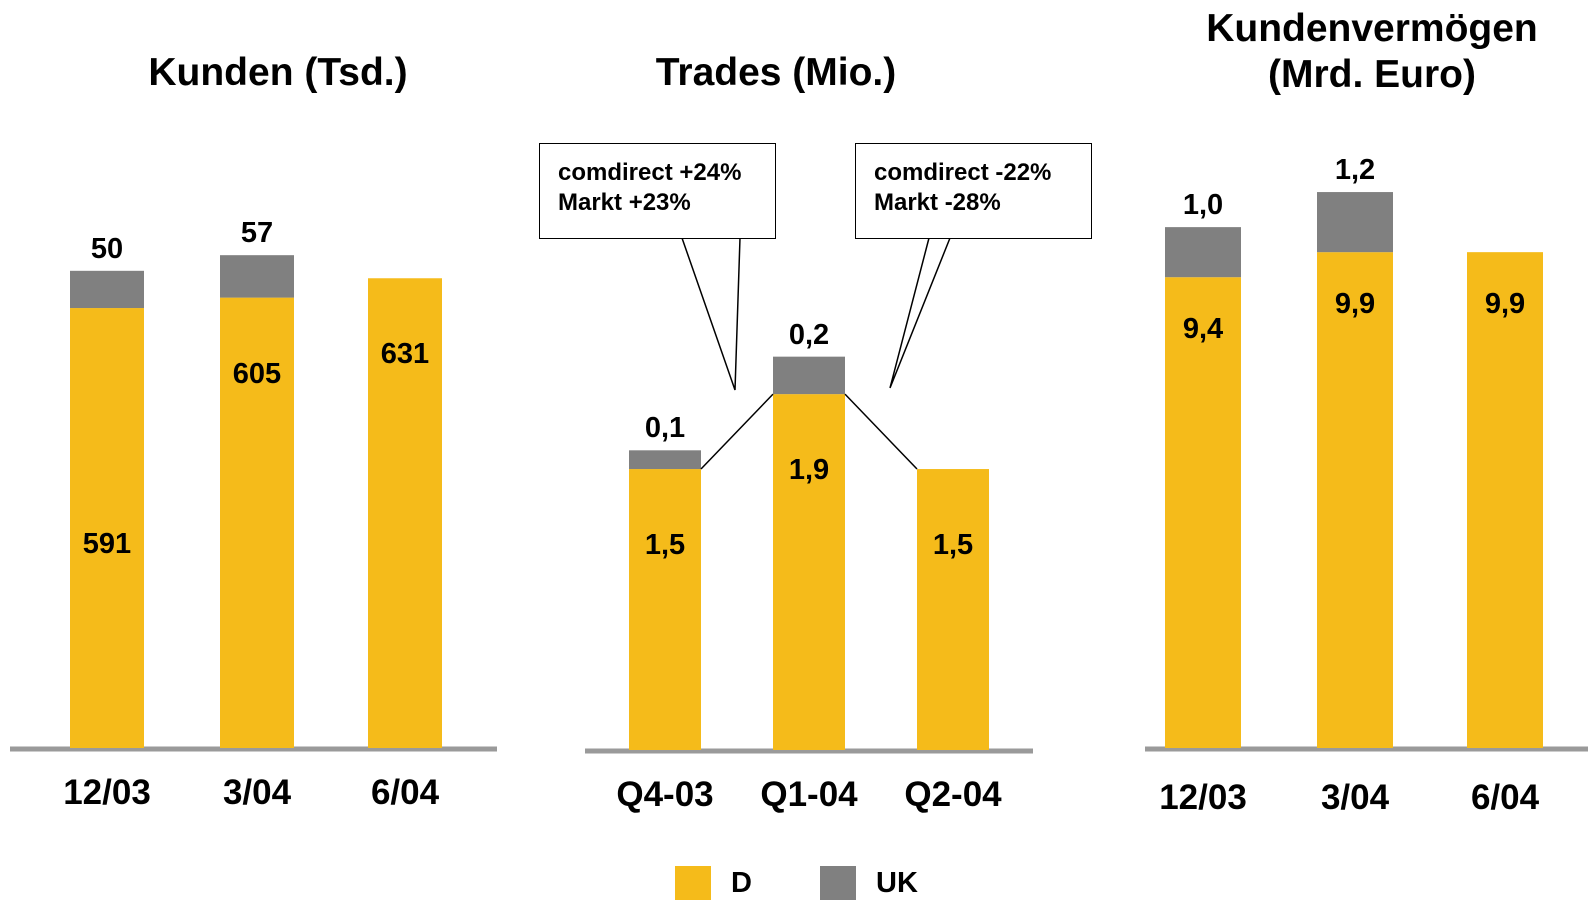 Image resolution: width=1588 pixels, height=912 pixels. Describe the element at coordinates (953, 794) in the screenshot. I see `x-tick-label-chart-2-3: Q2-04` at that location.